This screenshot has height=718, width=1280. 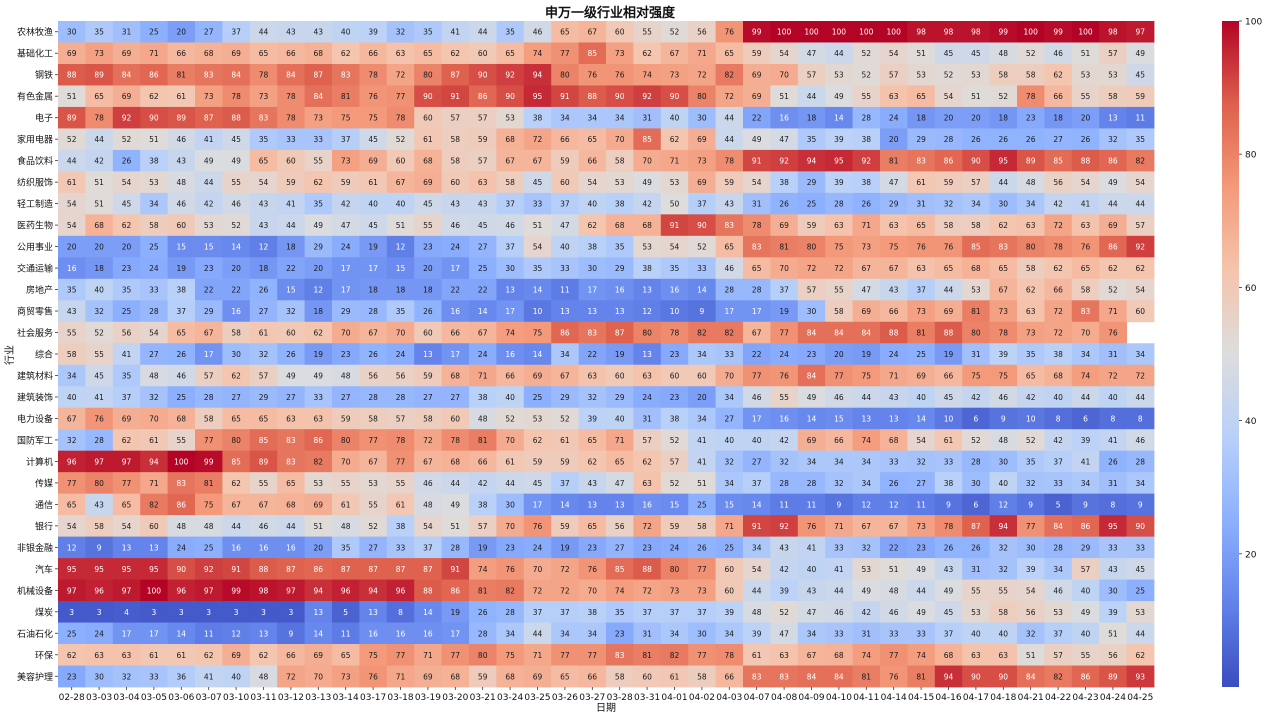 What do you see at coordinates (812, 612) in the screenshot?
I see `cell-value-label: 47` at bounding box center [812, 612].